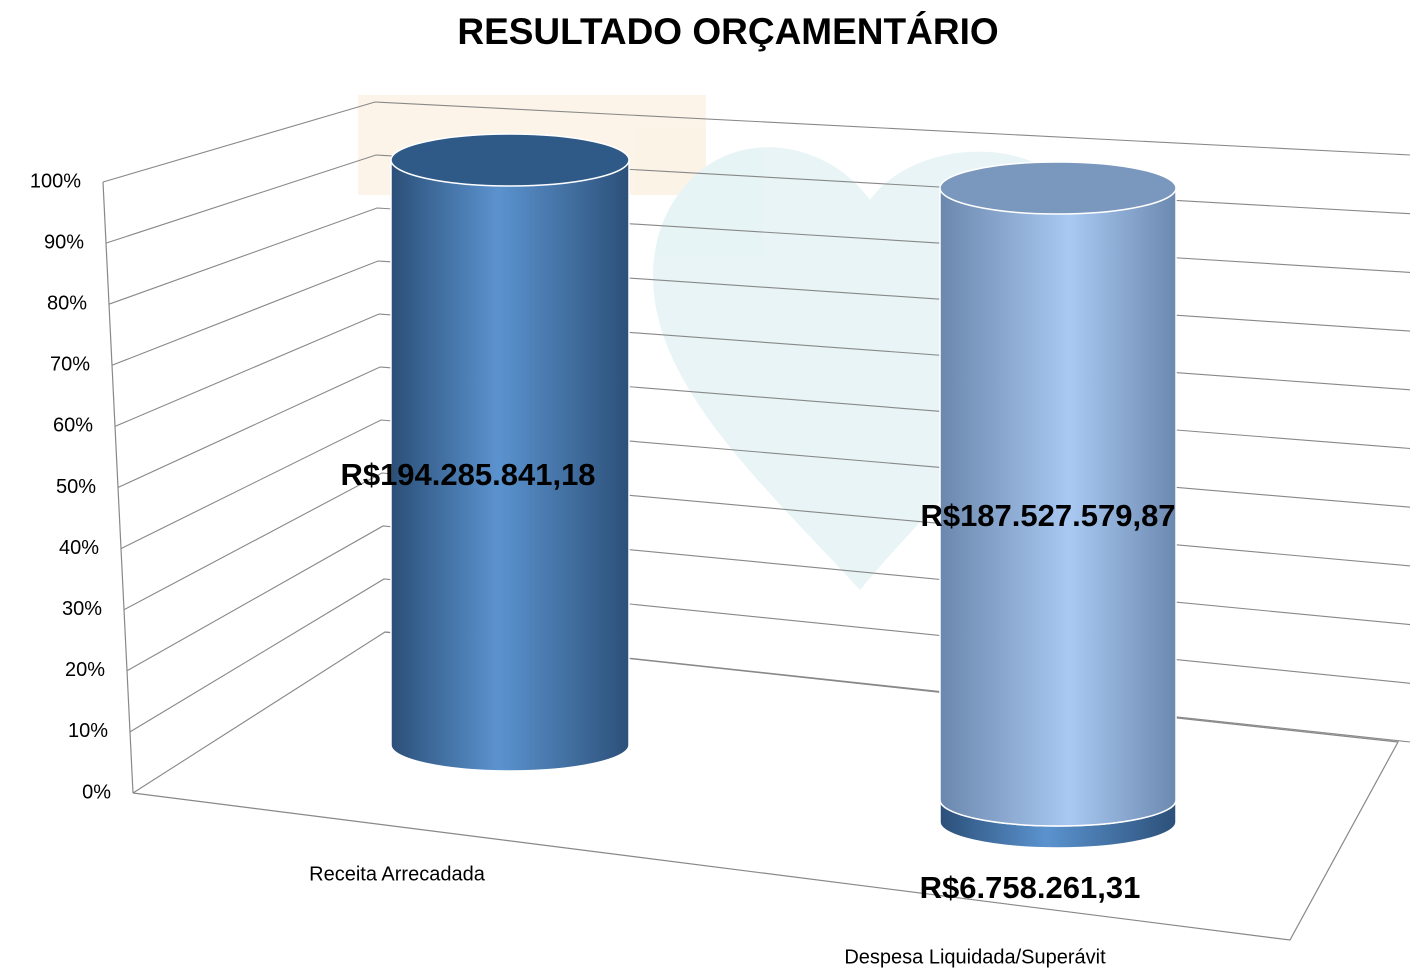  Describe the element at coordinates (1047, 515) in the screenshot. I see `data-label: R$187.527.579,87` at that location.